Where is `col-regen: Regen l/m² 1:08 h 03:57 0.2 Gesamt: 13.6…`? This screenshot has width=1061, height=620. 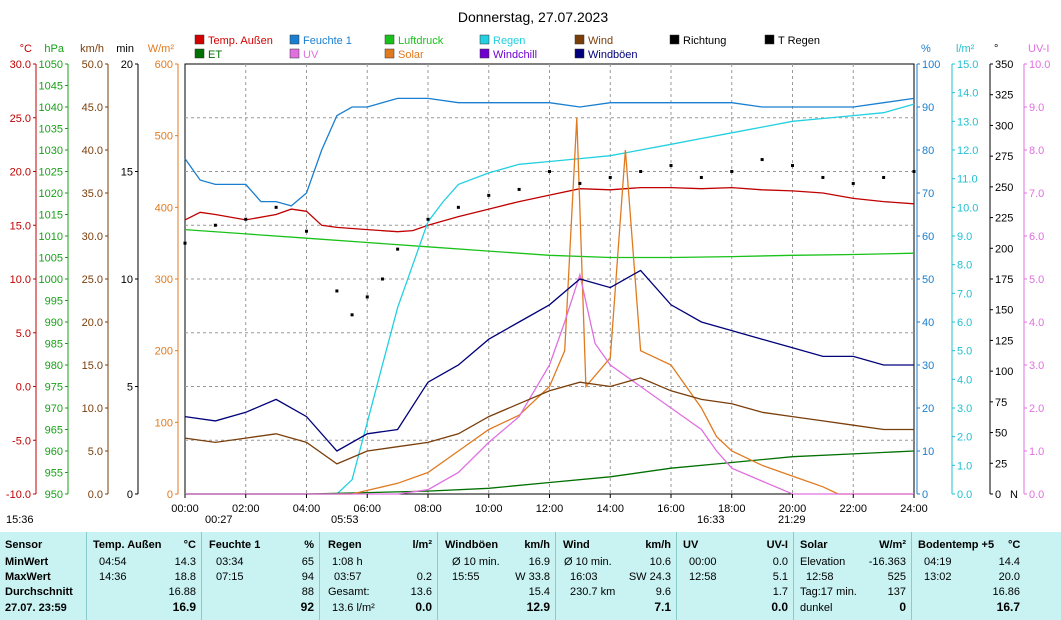
col-regen: Regen l/m² 1:08 h 03:57 0.2 Gesamt: 13.6… is located at coordinates (378, 576).